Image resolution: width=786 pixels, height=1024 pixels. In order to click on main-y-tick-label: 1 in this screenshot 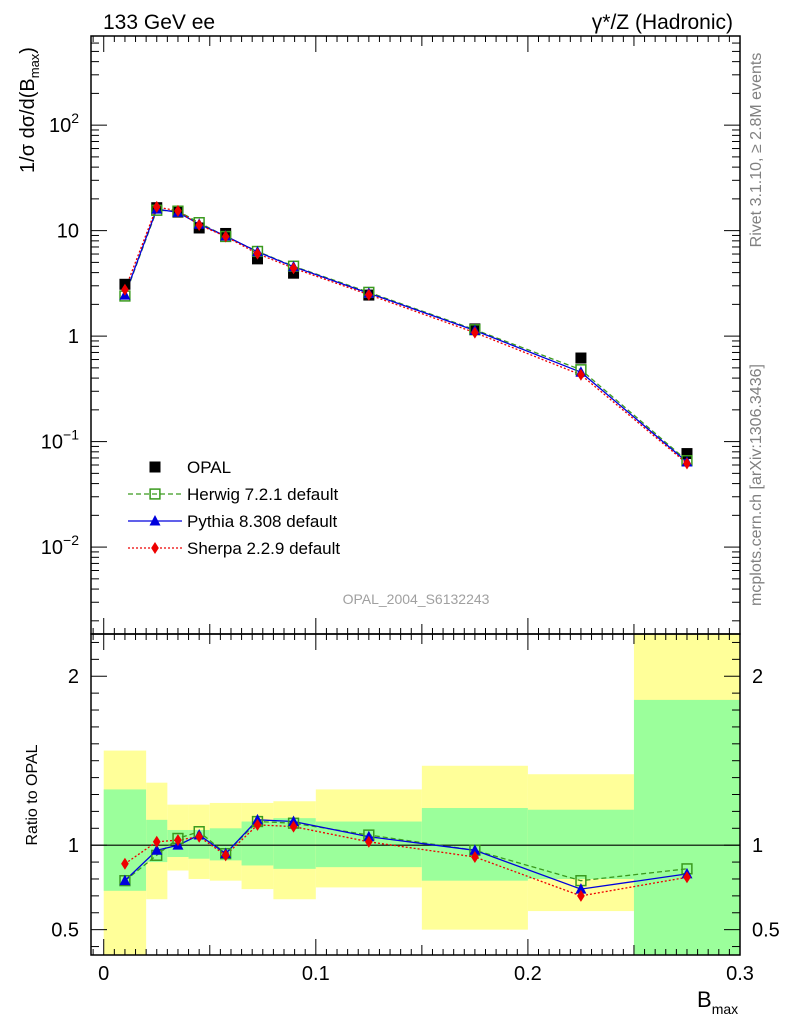, I will do `click(73, 337)`.